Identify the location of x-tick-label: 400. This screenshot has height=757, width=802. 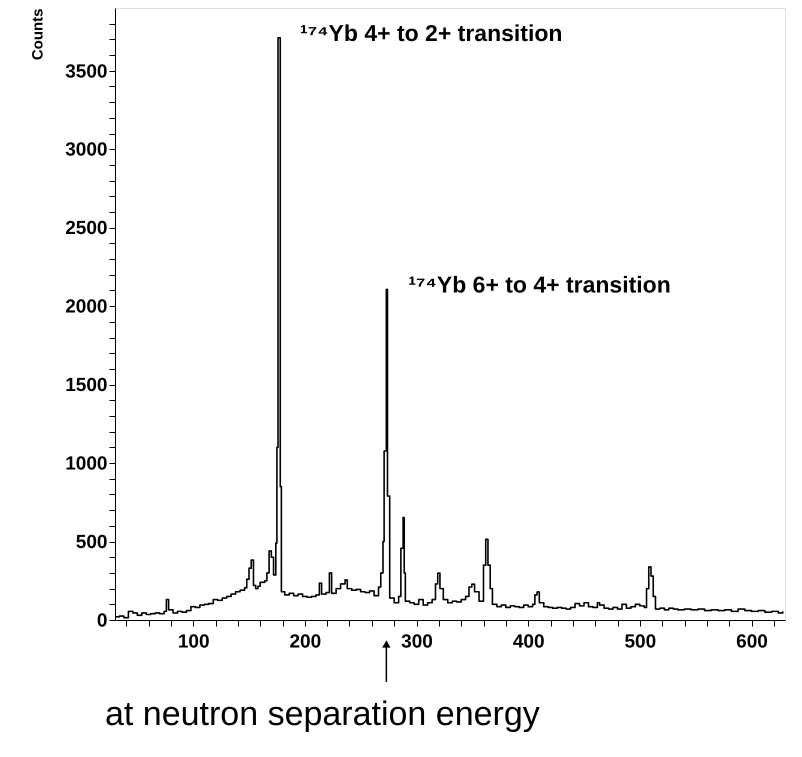
(528, 642).